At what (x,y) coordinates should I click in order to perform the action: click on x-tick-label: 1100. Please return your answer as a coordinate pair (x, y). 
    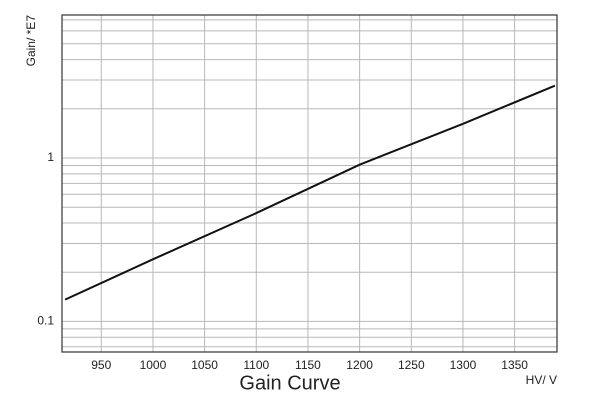
    Looking at the image, I should click on (256, 365).